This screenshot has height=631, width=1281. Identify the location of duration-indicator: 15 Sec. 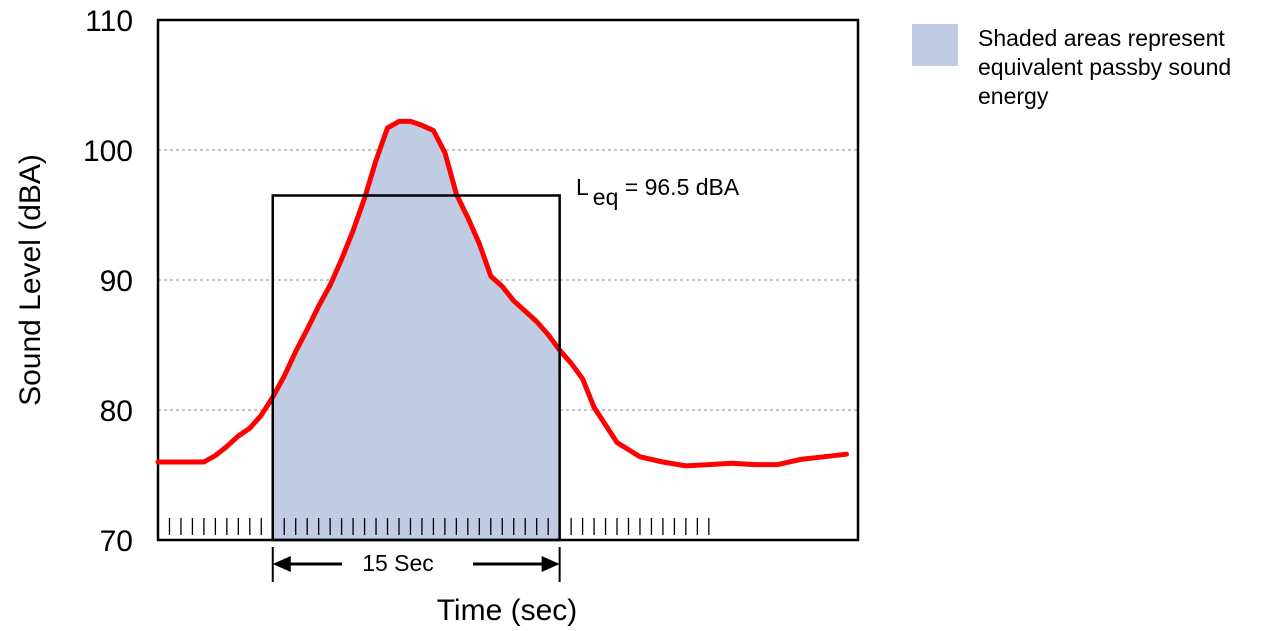
(416, 564).